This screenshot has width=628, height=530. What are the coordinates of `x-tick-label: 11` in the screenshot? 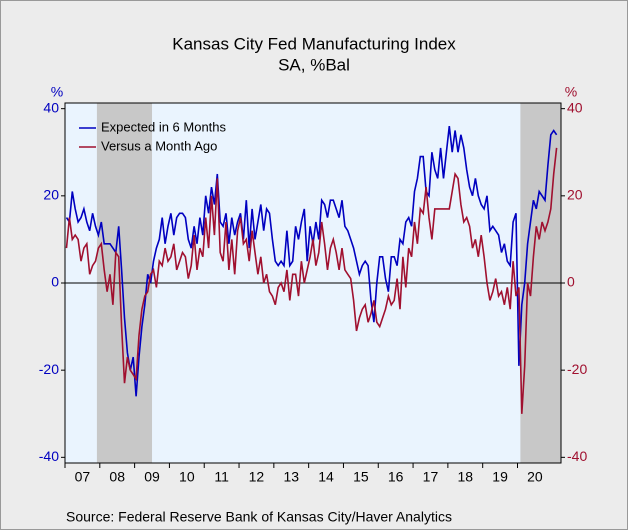 It's located at (221, 477).